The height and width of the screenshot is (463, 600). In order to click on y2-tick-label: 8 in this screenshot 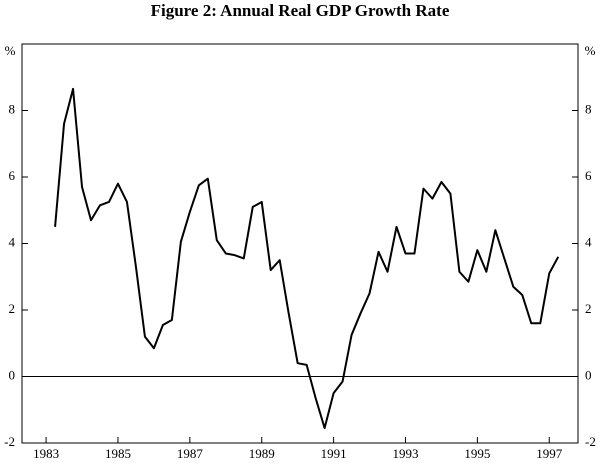, I will do `click(588, 108)`.